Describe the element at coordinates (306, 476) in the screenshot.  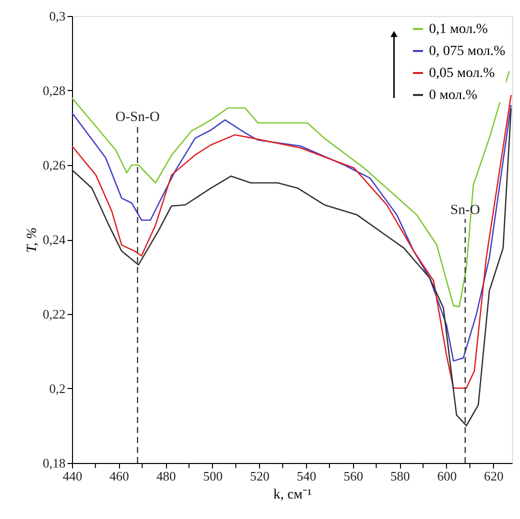
I see `x-tick-label: 540` at that location.